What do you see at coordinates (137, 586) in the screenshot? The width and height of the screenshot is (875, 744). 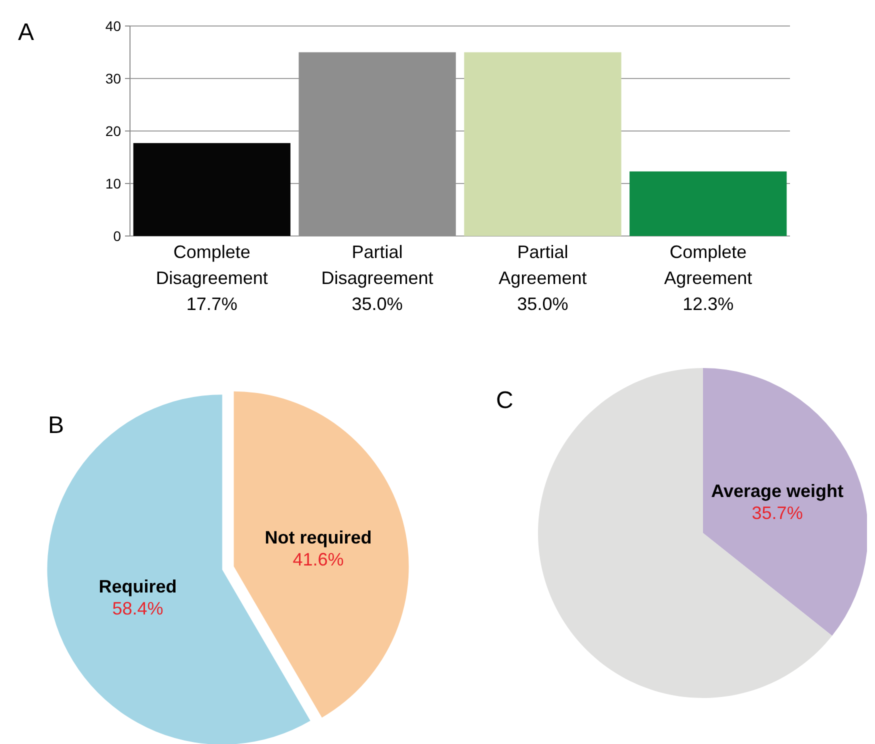 I see `slice-label: Required` at bounding box center [137, 586].